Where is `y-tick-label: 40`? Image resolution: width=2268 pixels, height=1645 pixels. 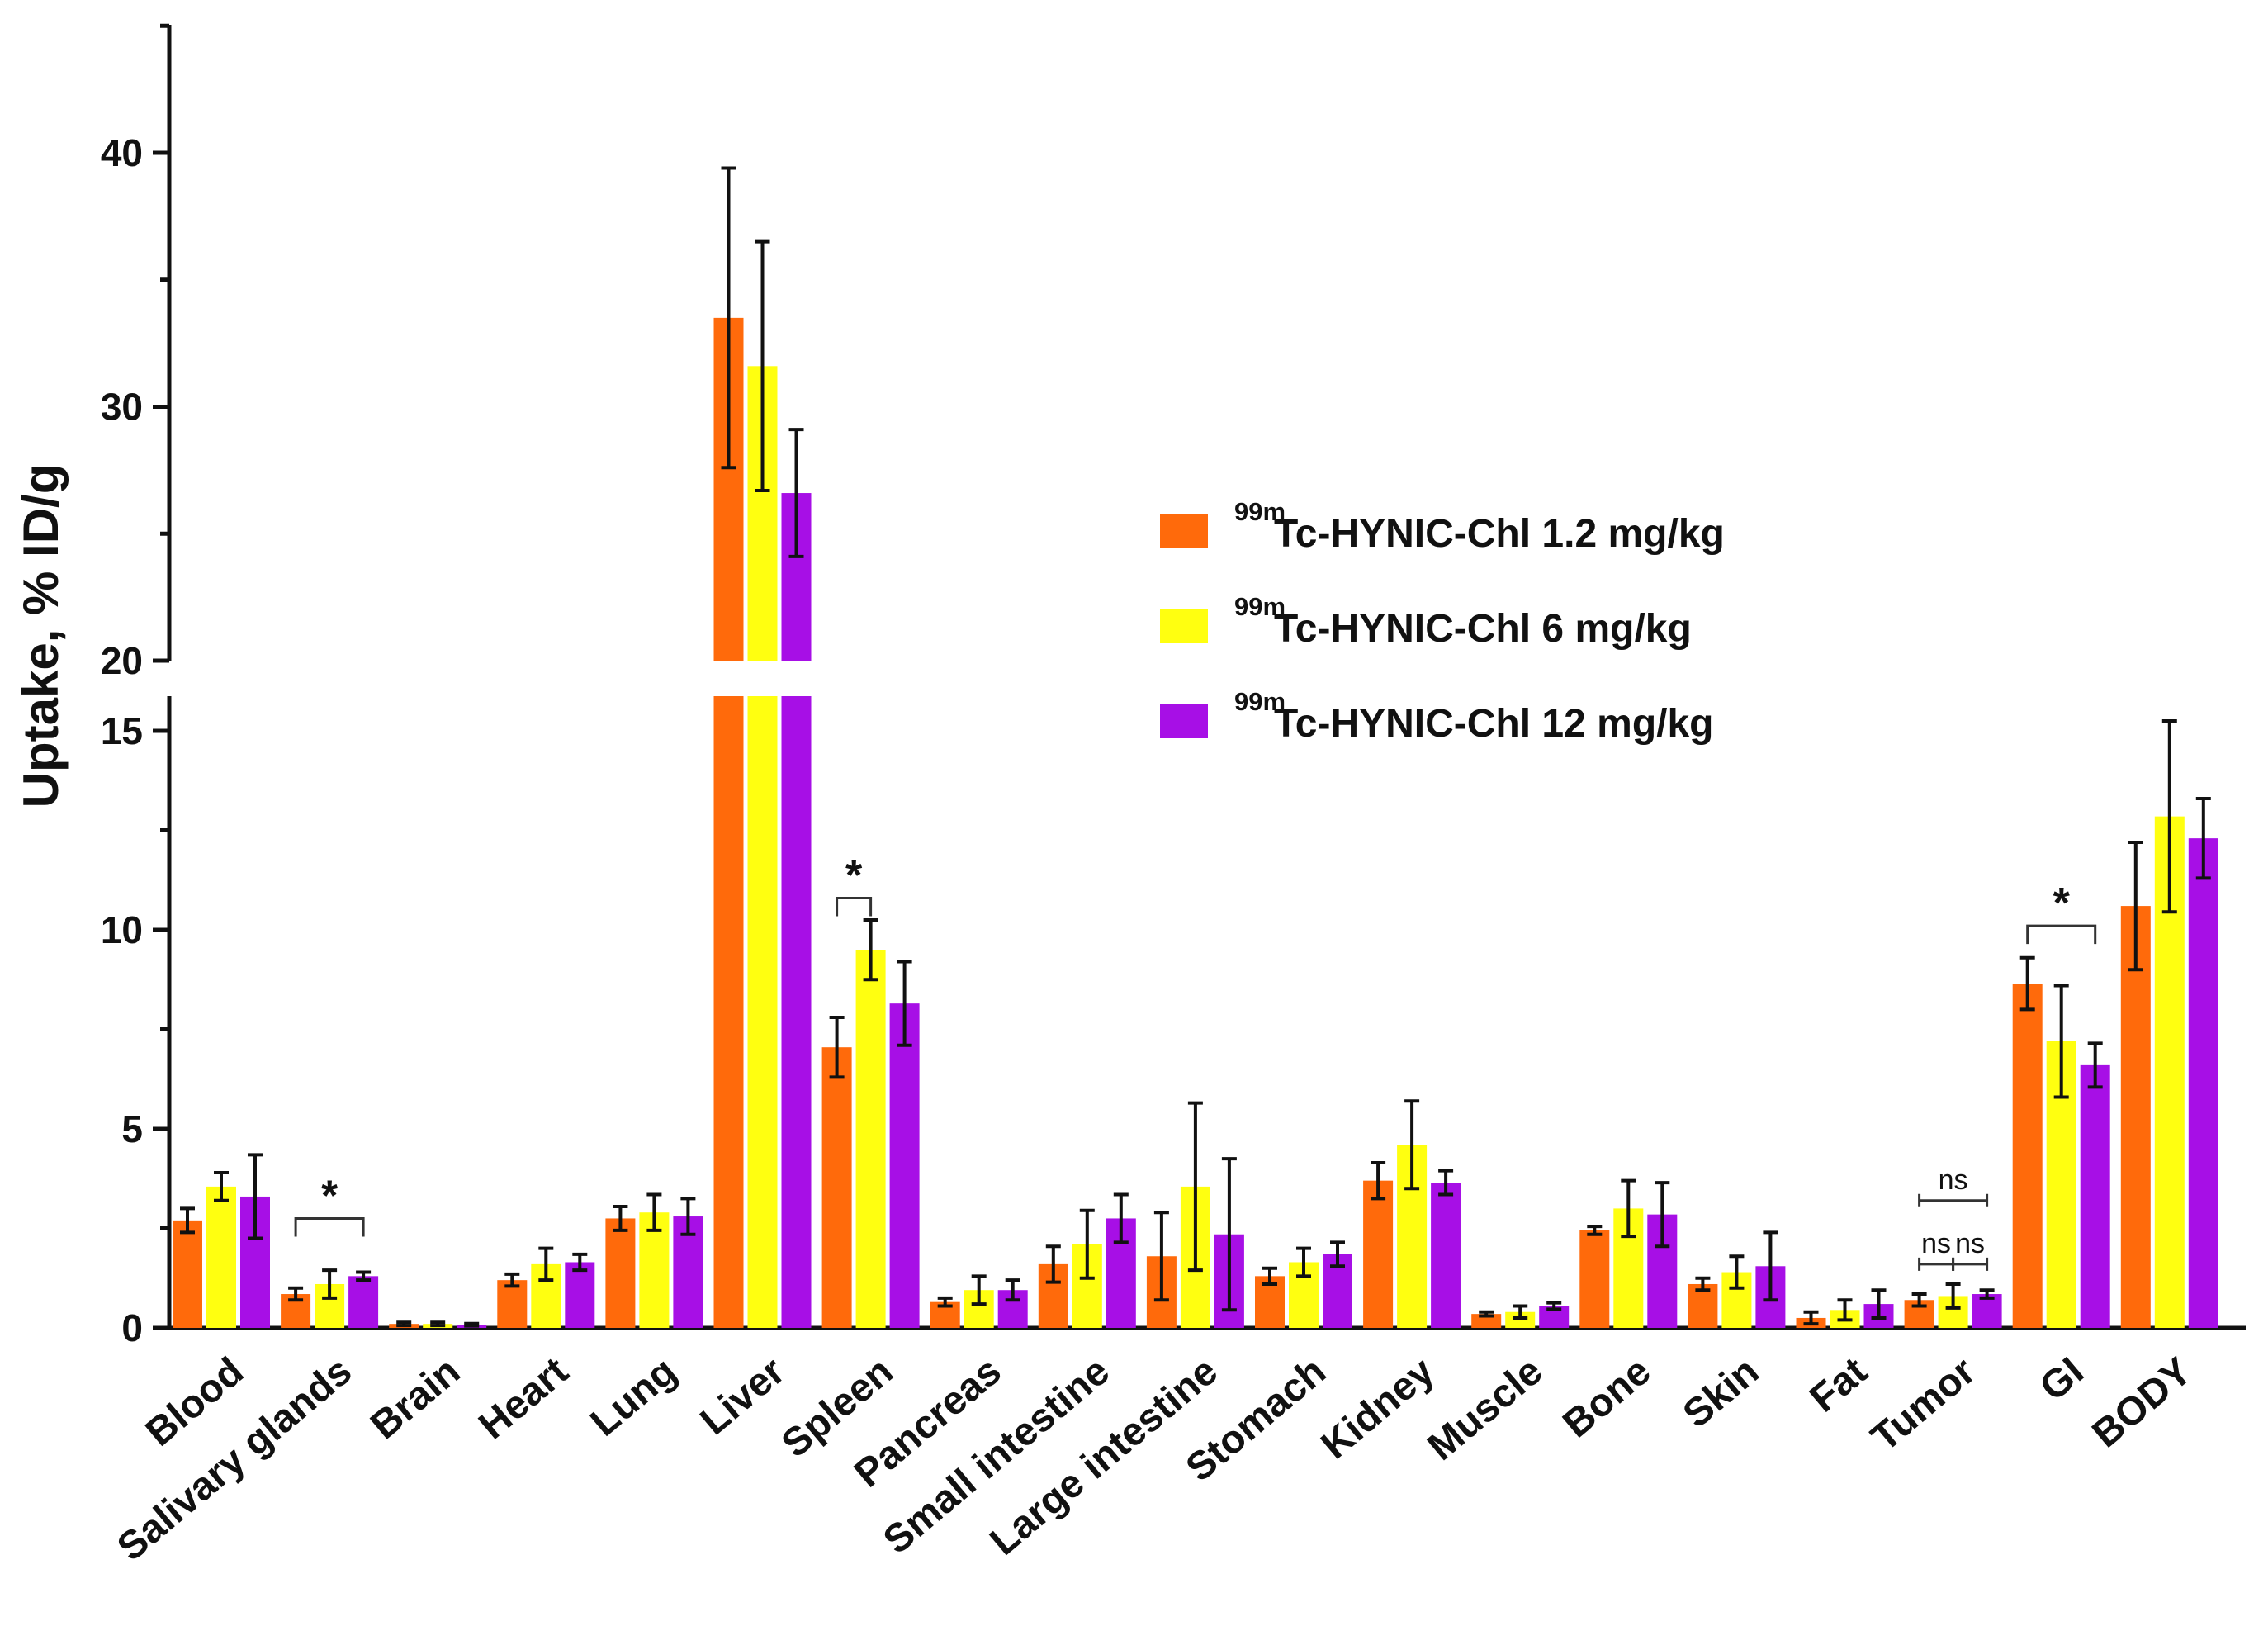 y-tick-label: 40 is located at coordinates (122, 153).